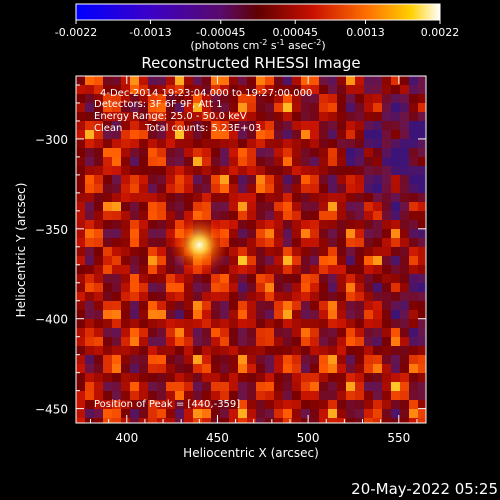  I want to click on annotation-time-range: 4-Dec-2014 19:23:04.000 to 19:27:00.000, so click(206, 93).